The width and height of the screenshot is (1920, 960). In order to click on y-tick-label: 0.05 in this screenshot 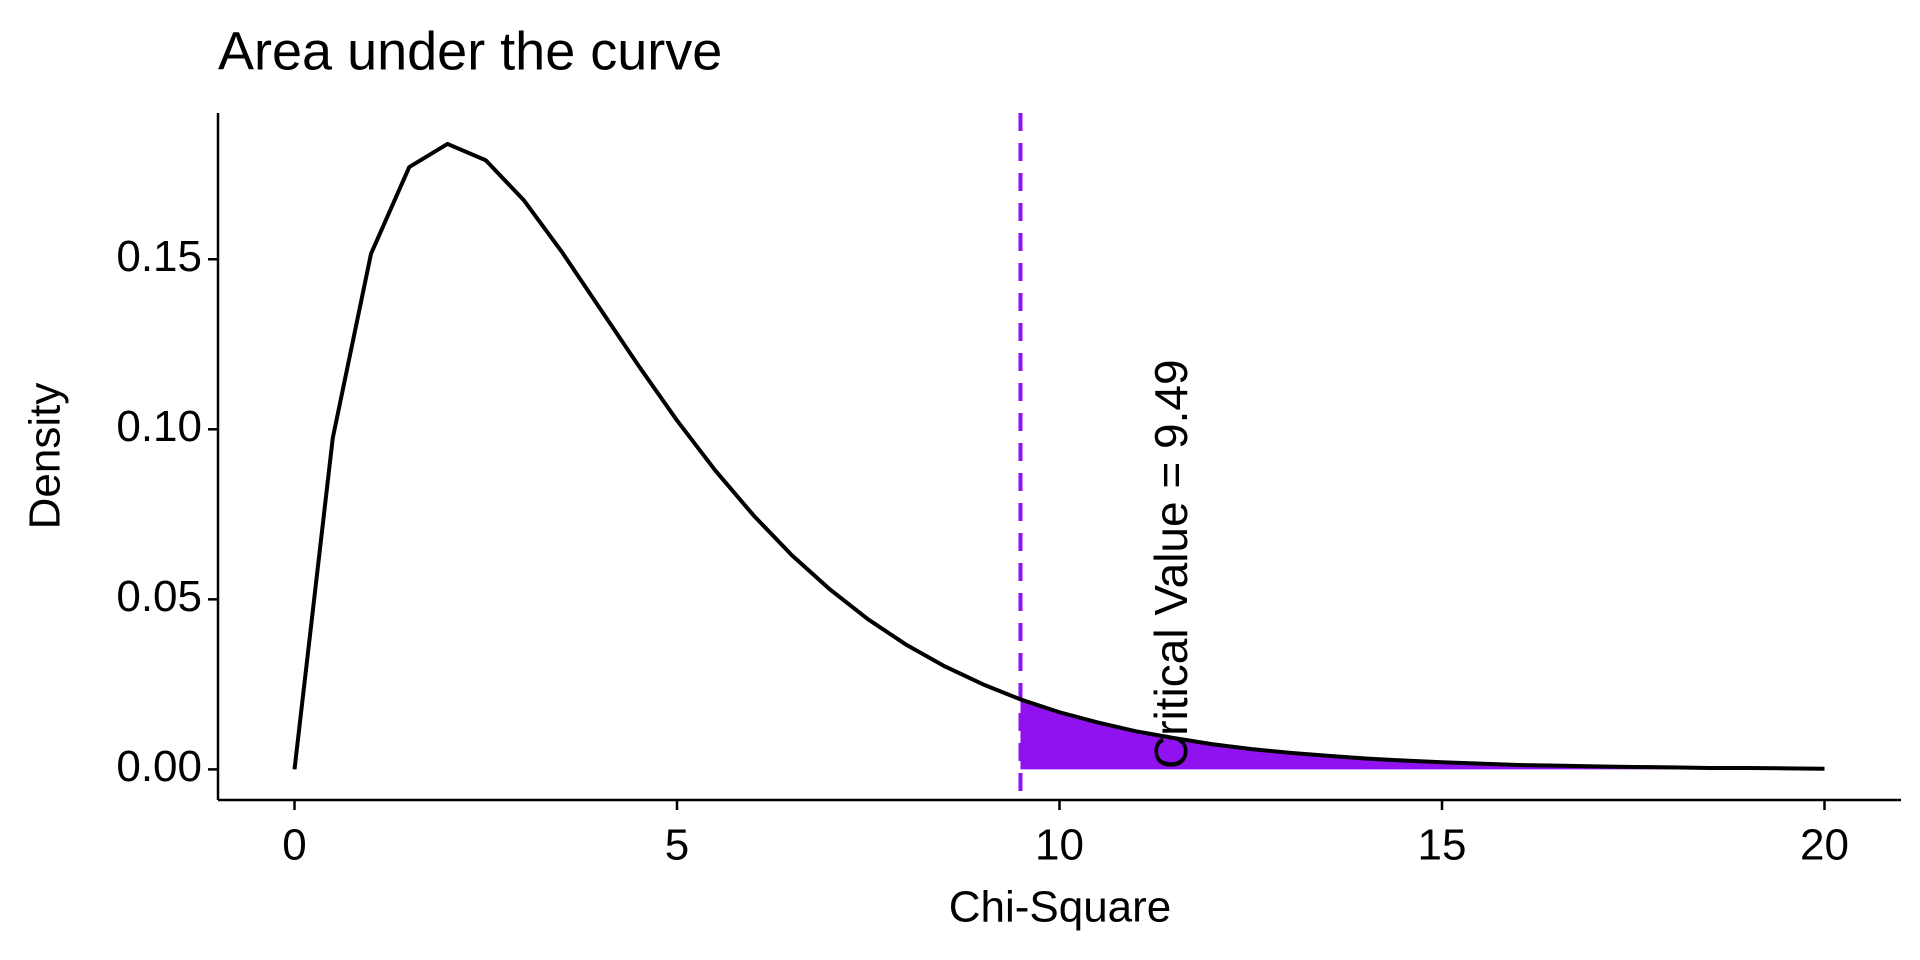, I will do `click(159, 596)`.